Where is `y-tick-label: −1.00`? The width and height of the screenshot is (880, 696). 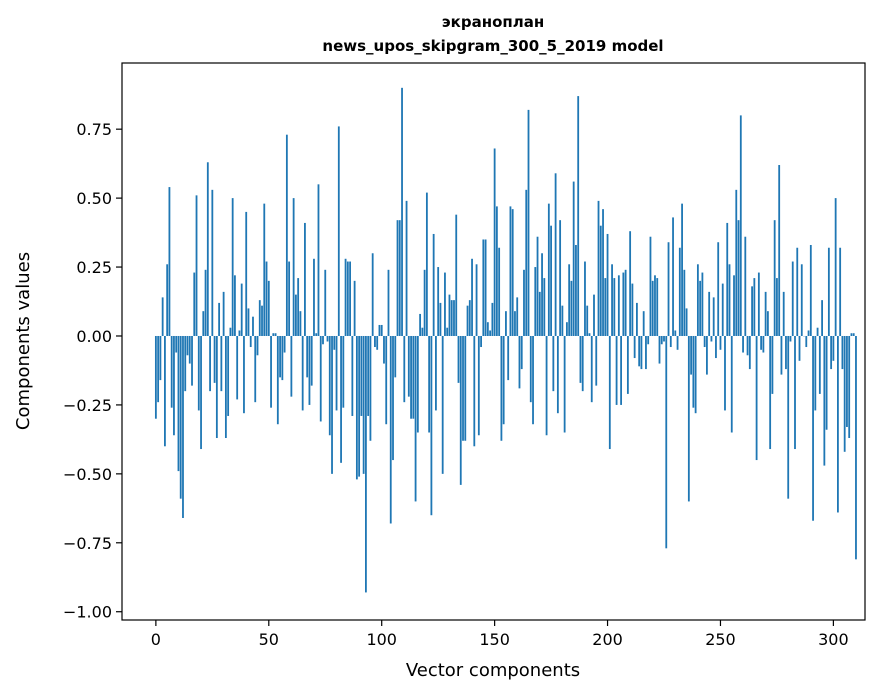
y-tick-label: −1.00 is located at coordinates (87, 612).